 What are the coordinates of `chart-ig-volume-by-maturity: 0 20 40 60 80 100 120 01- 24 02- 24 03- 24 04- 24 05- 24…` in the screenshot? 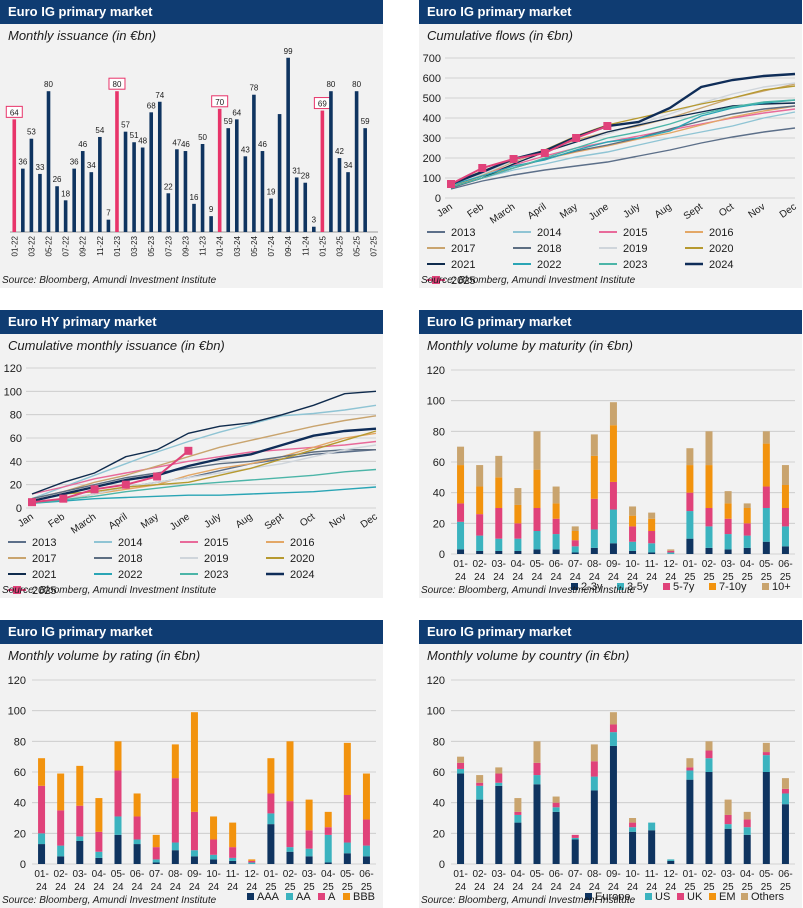 It's located at (611, 479).